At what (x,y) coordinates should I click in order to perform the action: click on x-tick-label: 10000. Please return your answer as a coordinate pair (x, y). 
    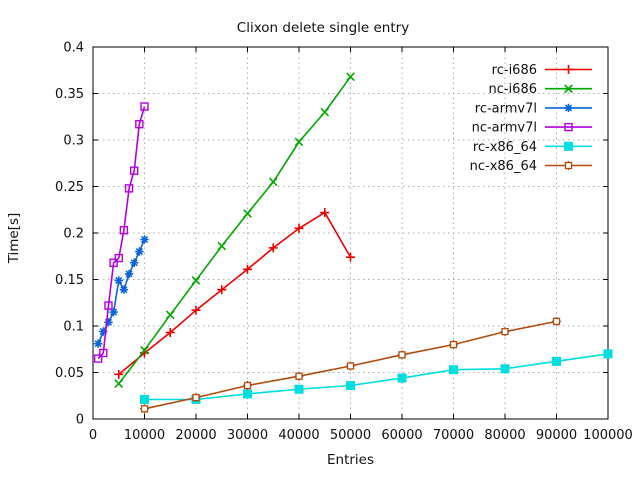
    Looking at the image, I should click on (144, 435).